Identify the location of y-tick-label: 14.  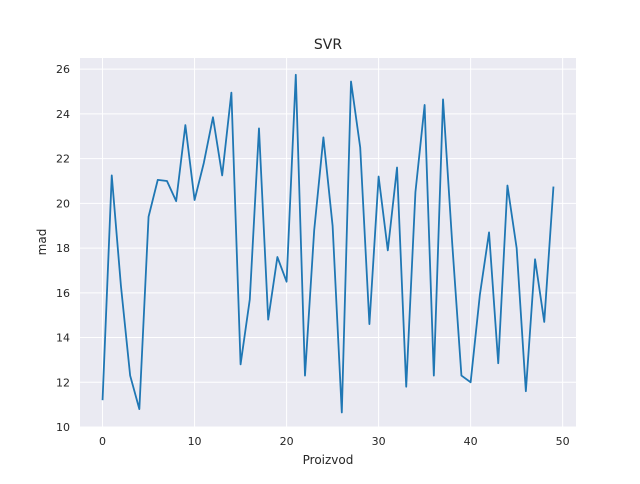
(63, 338).